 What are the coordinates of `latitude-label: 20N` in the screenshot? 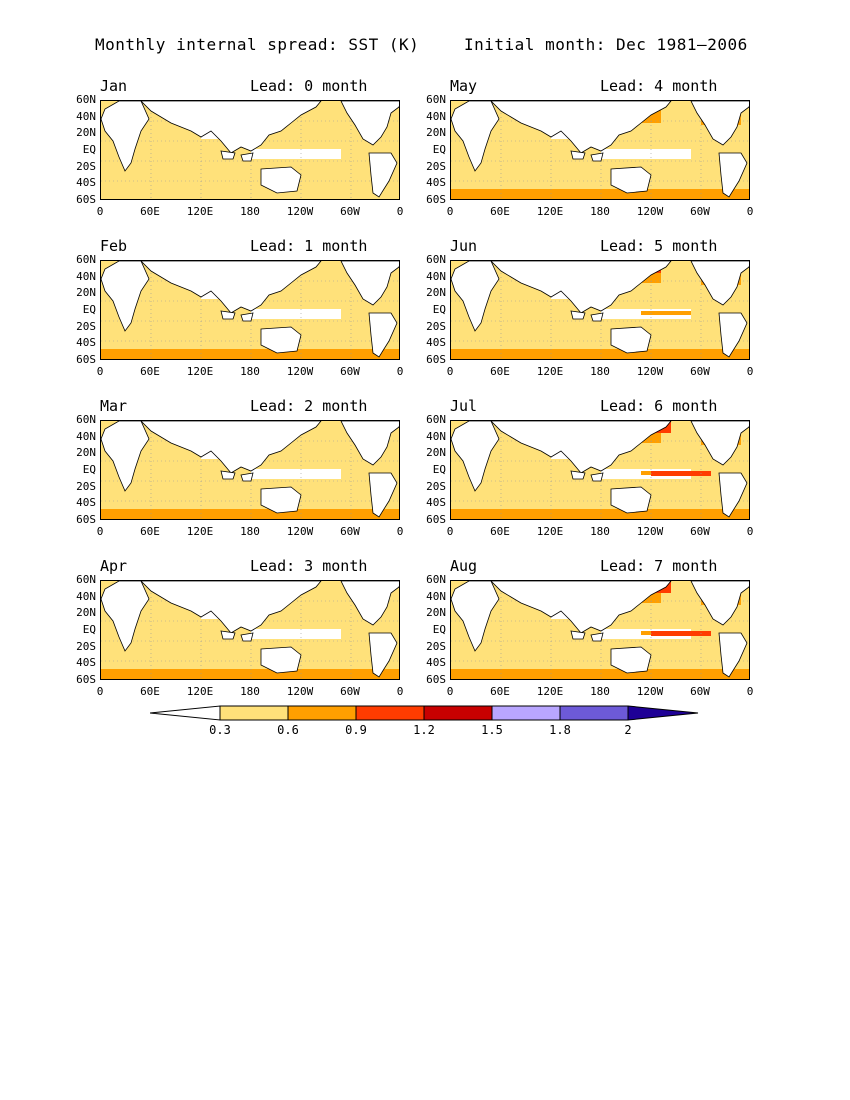 It's located at (86, 293).